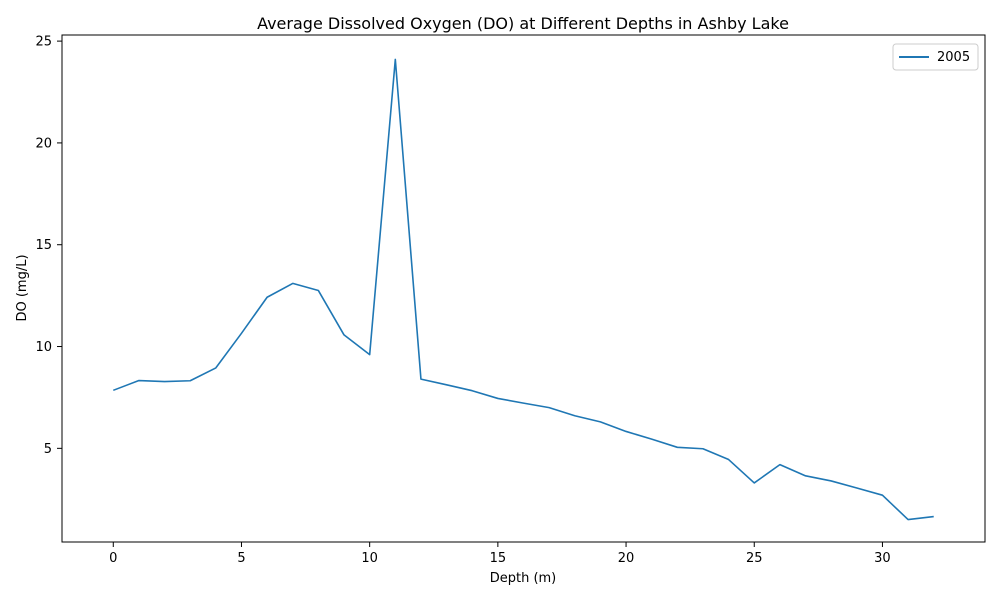  I want to click on legend-box, so click(935, 57).